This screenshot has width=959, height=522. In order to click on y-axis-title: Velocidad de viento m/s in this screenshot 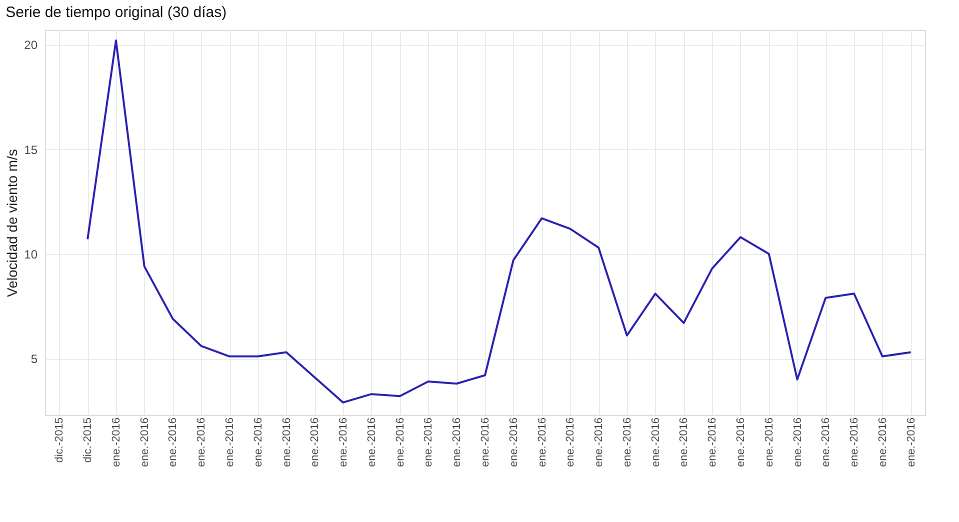, I will do `click(12, 223)`.